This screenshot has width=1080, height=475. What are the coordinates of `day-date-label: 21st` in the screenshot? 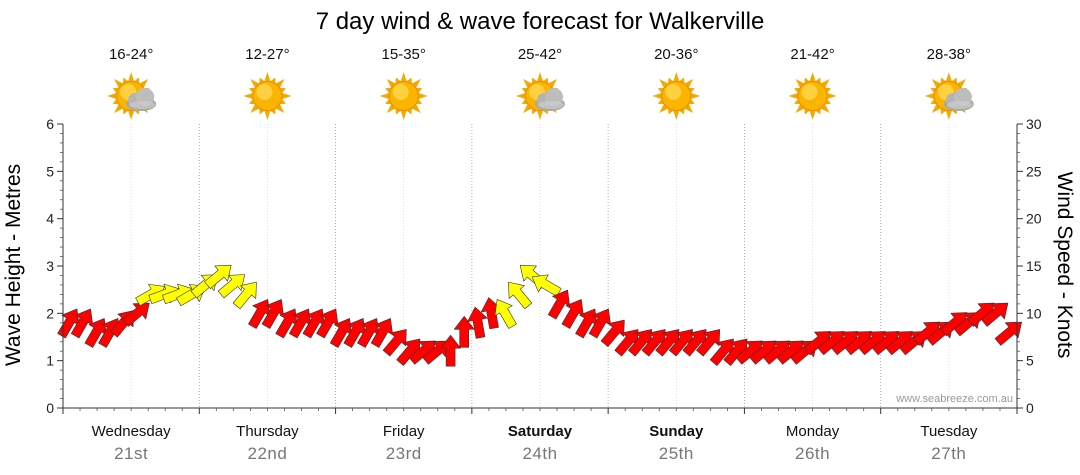 It's located at (131, 453).